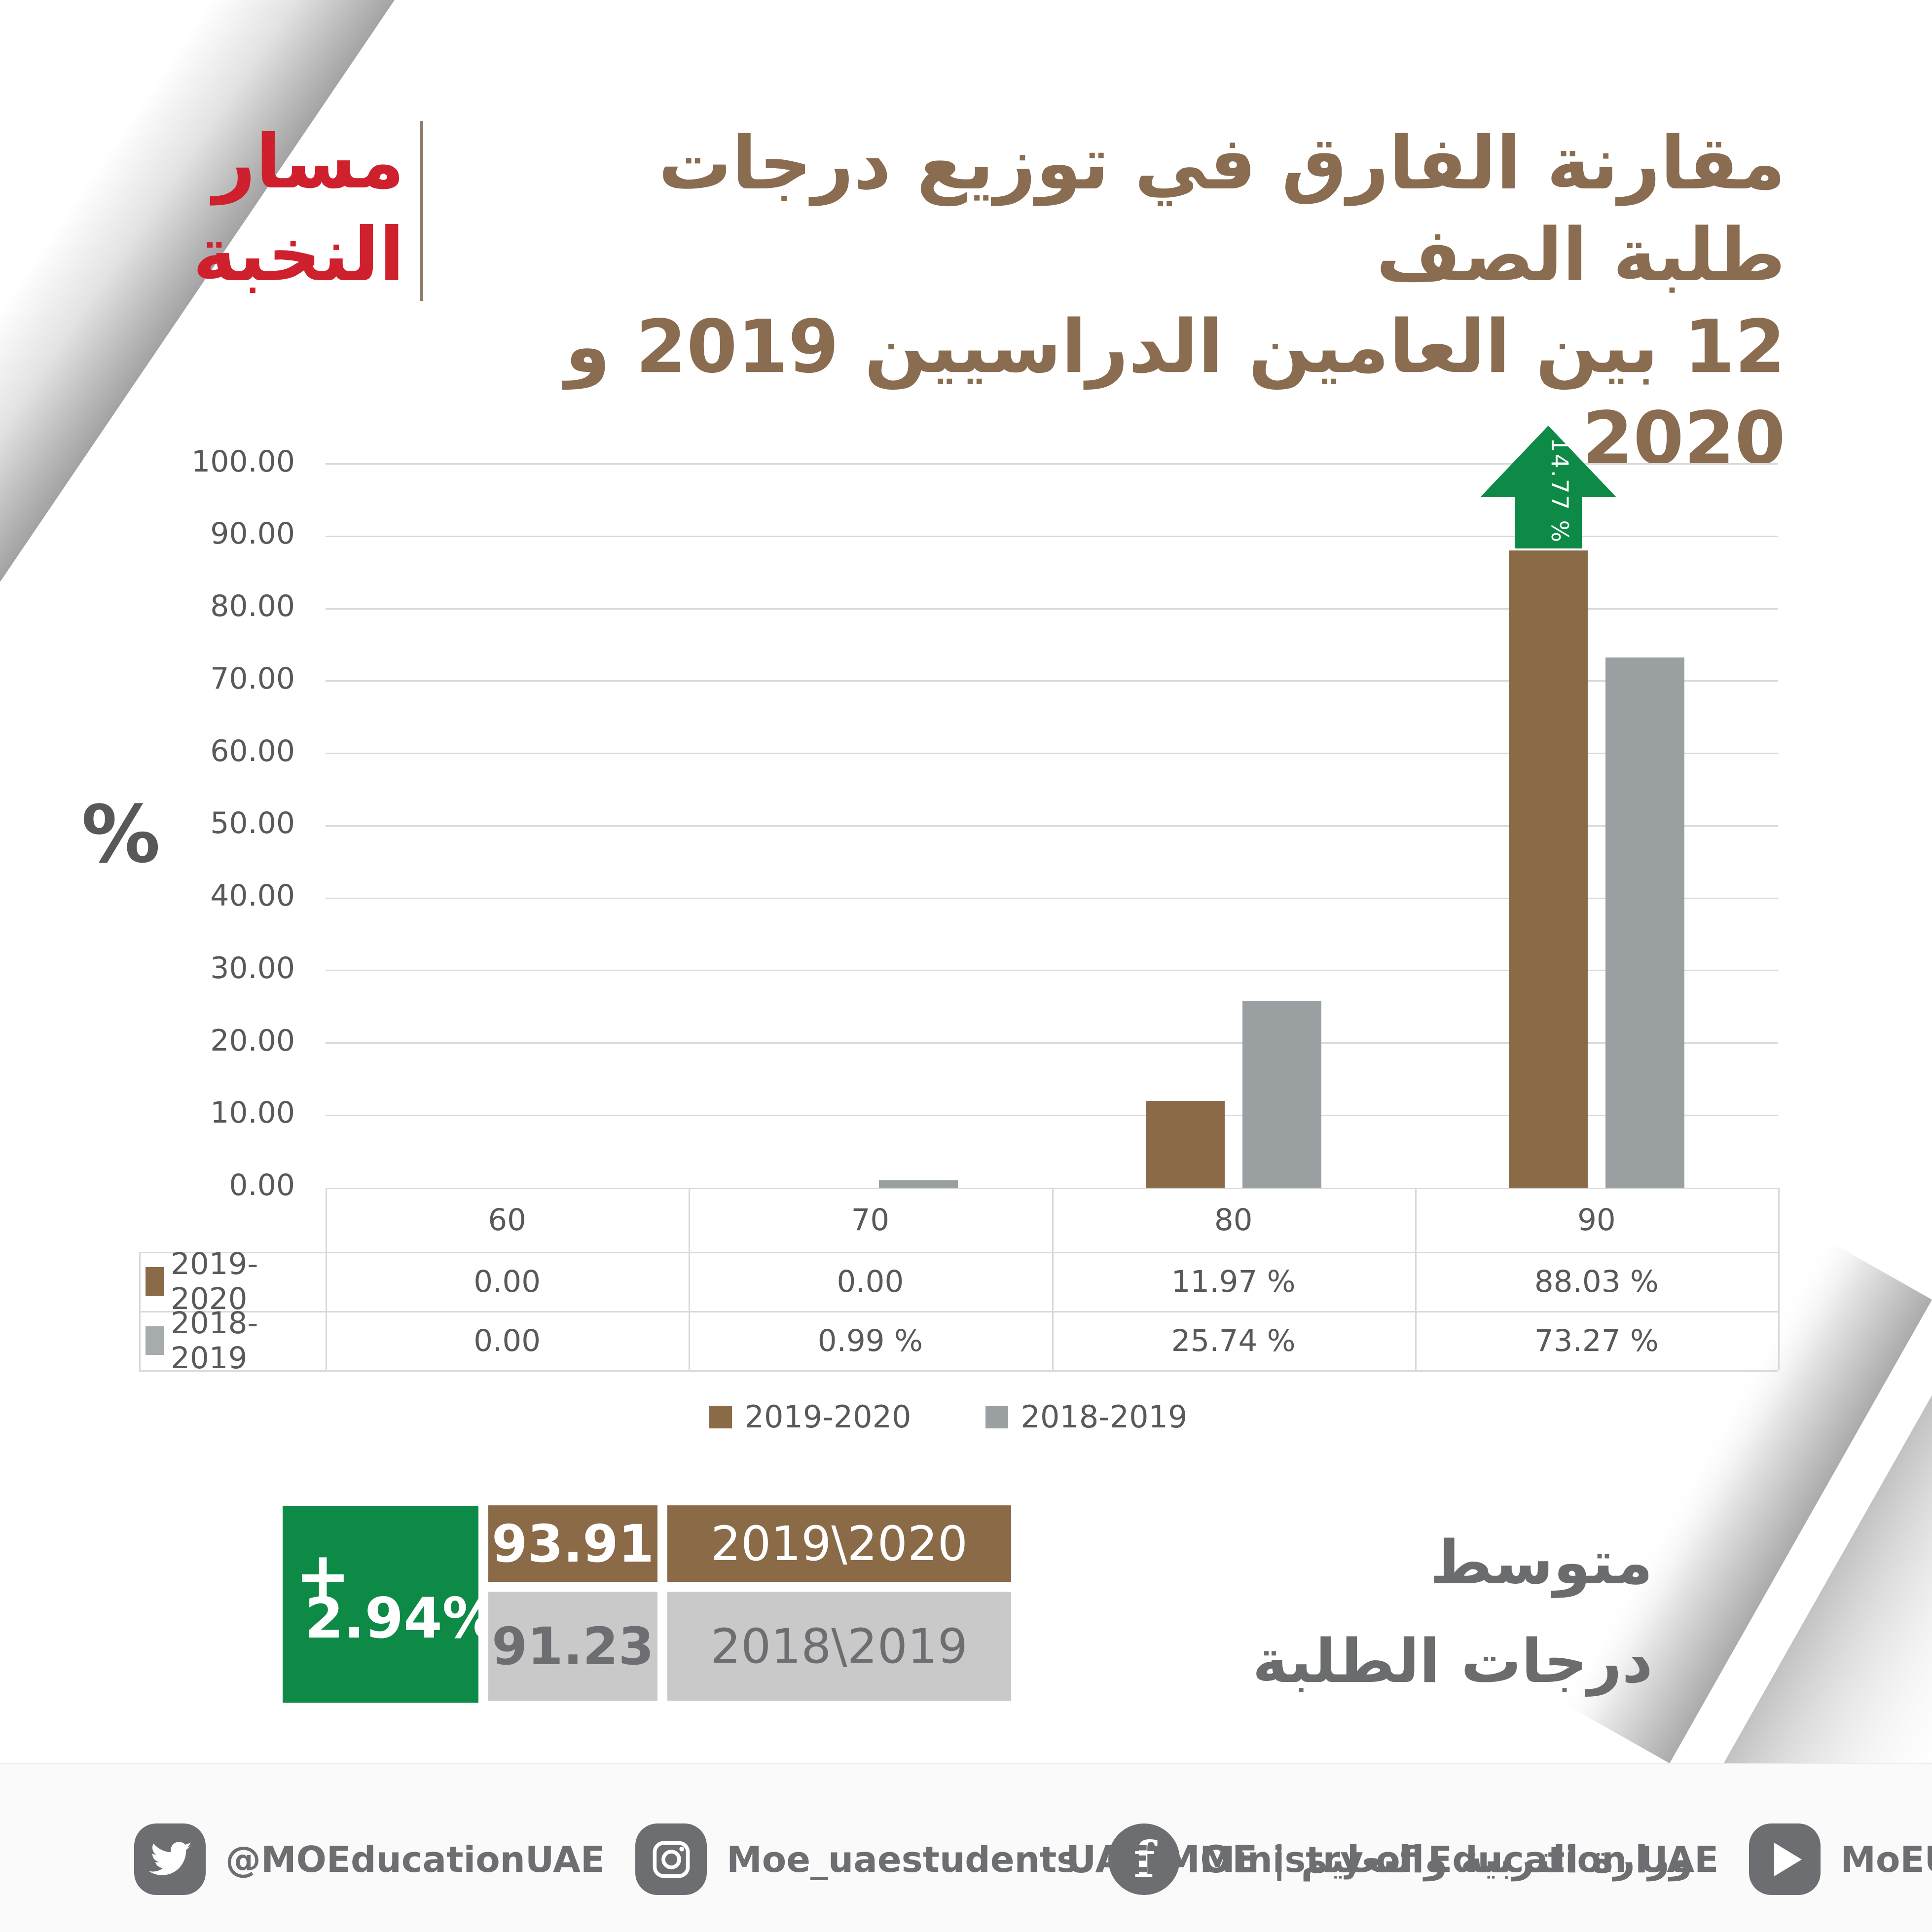 The width and height of the screenshot is (1932, 1932). I want to click on table-cell-2018-2019-60: 0.00, so click(508, 1341).